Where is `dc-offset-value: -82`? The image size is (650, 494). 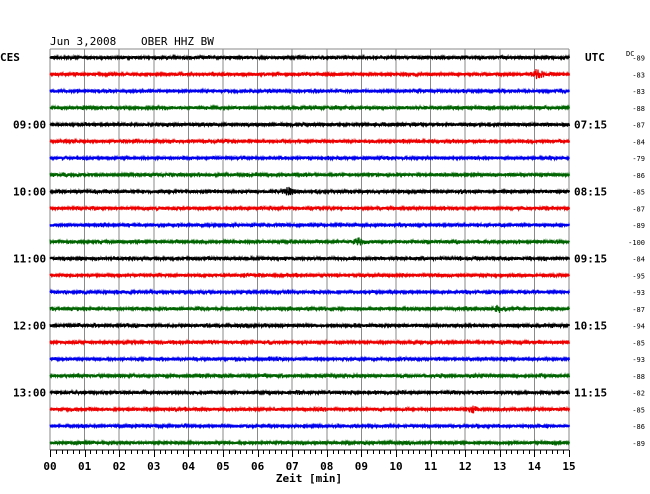 dc-offset-value: -82 is located at coordinates (638, 394).